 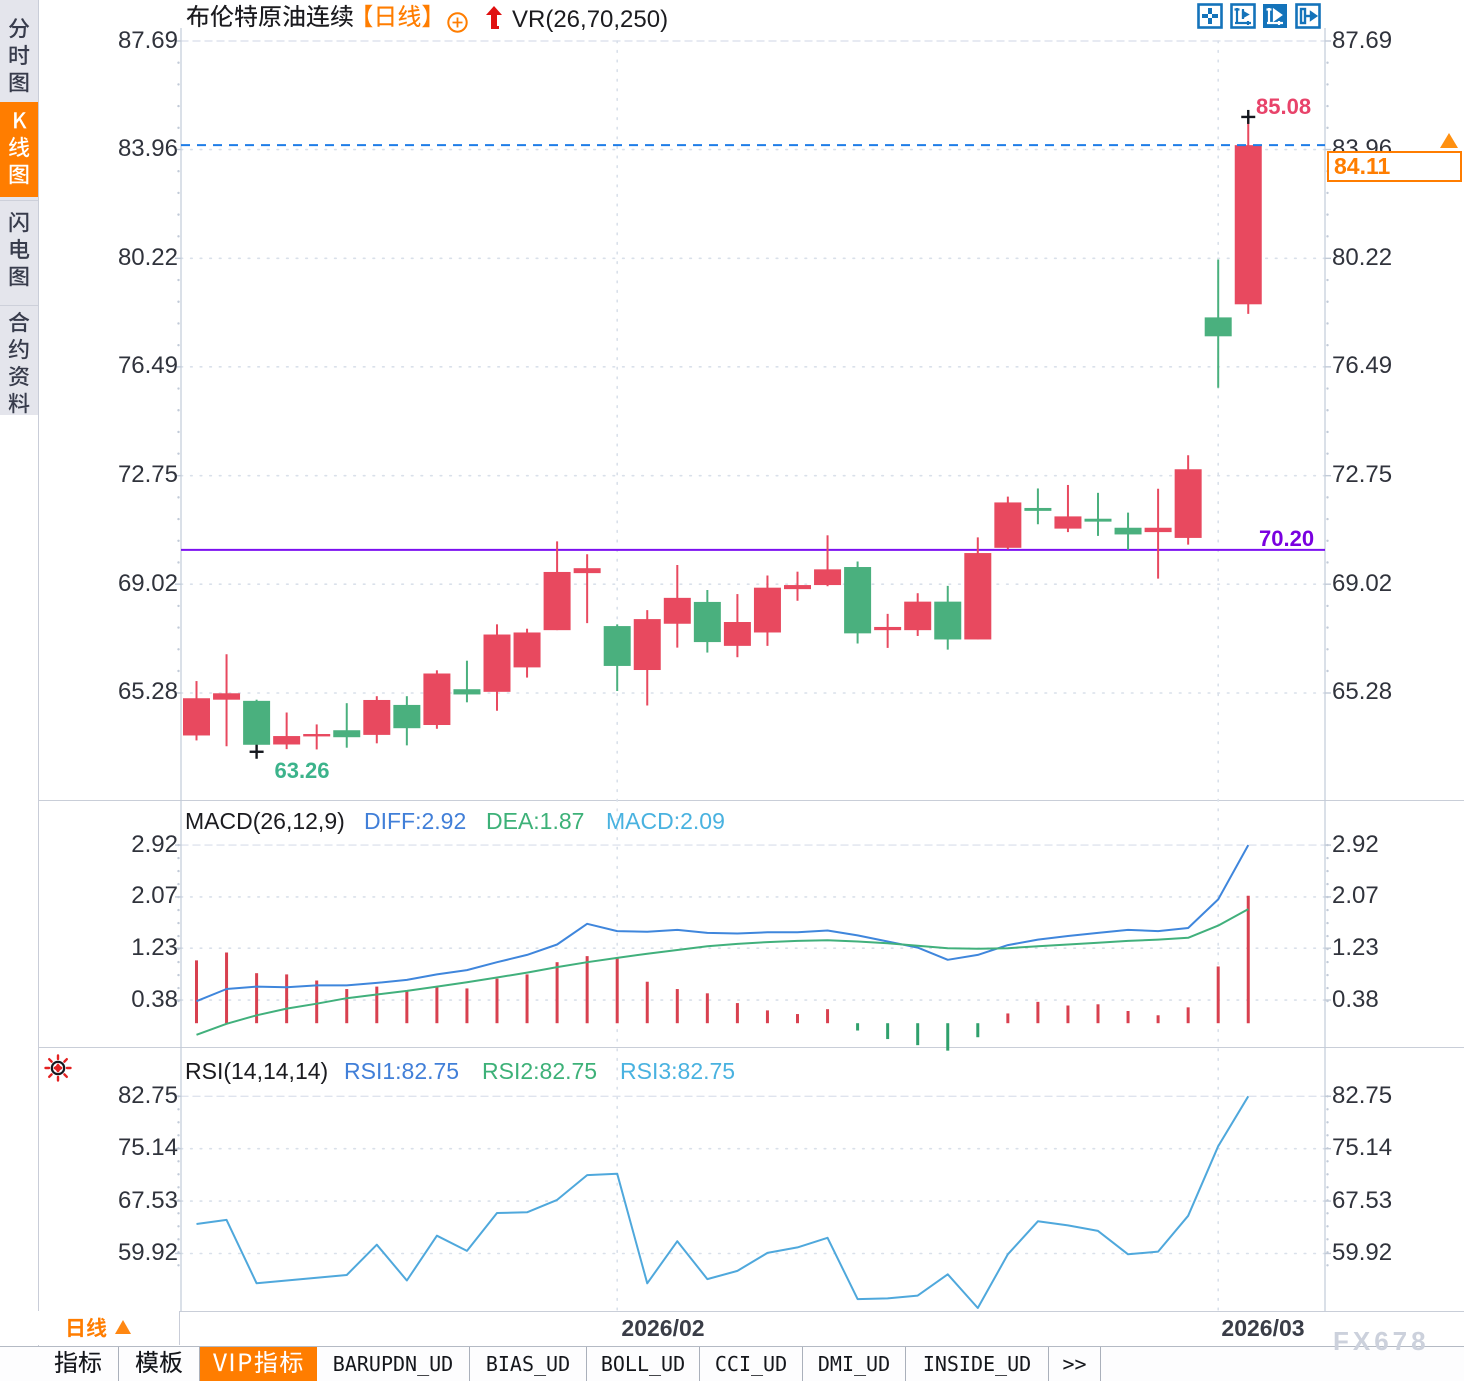 What do you see at coordinates (1362, 692) in the screenshot?
I see `y-axis-label-right: 65.28` at bounding box center [1362, 692].